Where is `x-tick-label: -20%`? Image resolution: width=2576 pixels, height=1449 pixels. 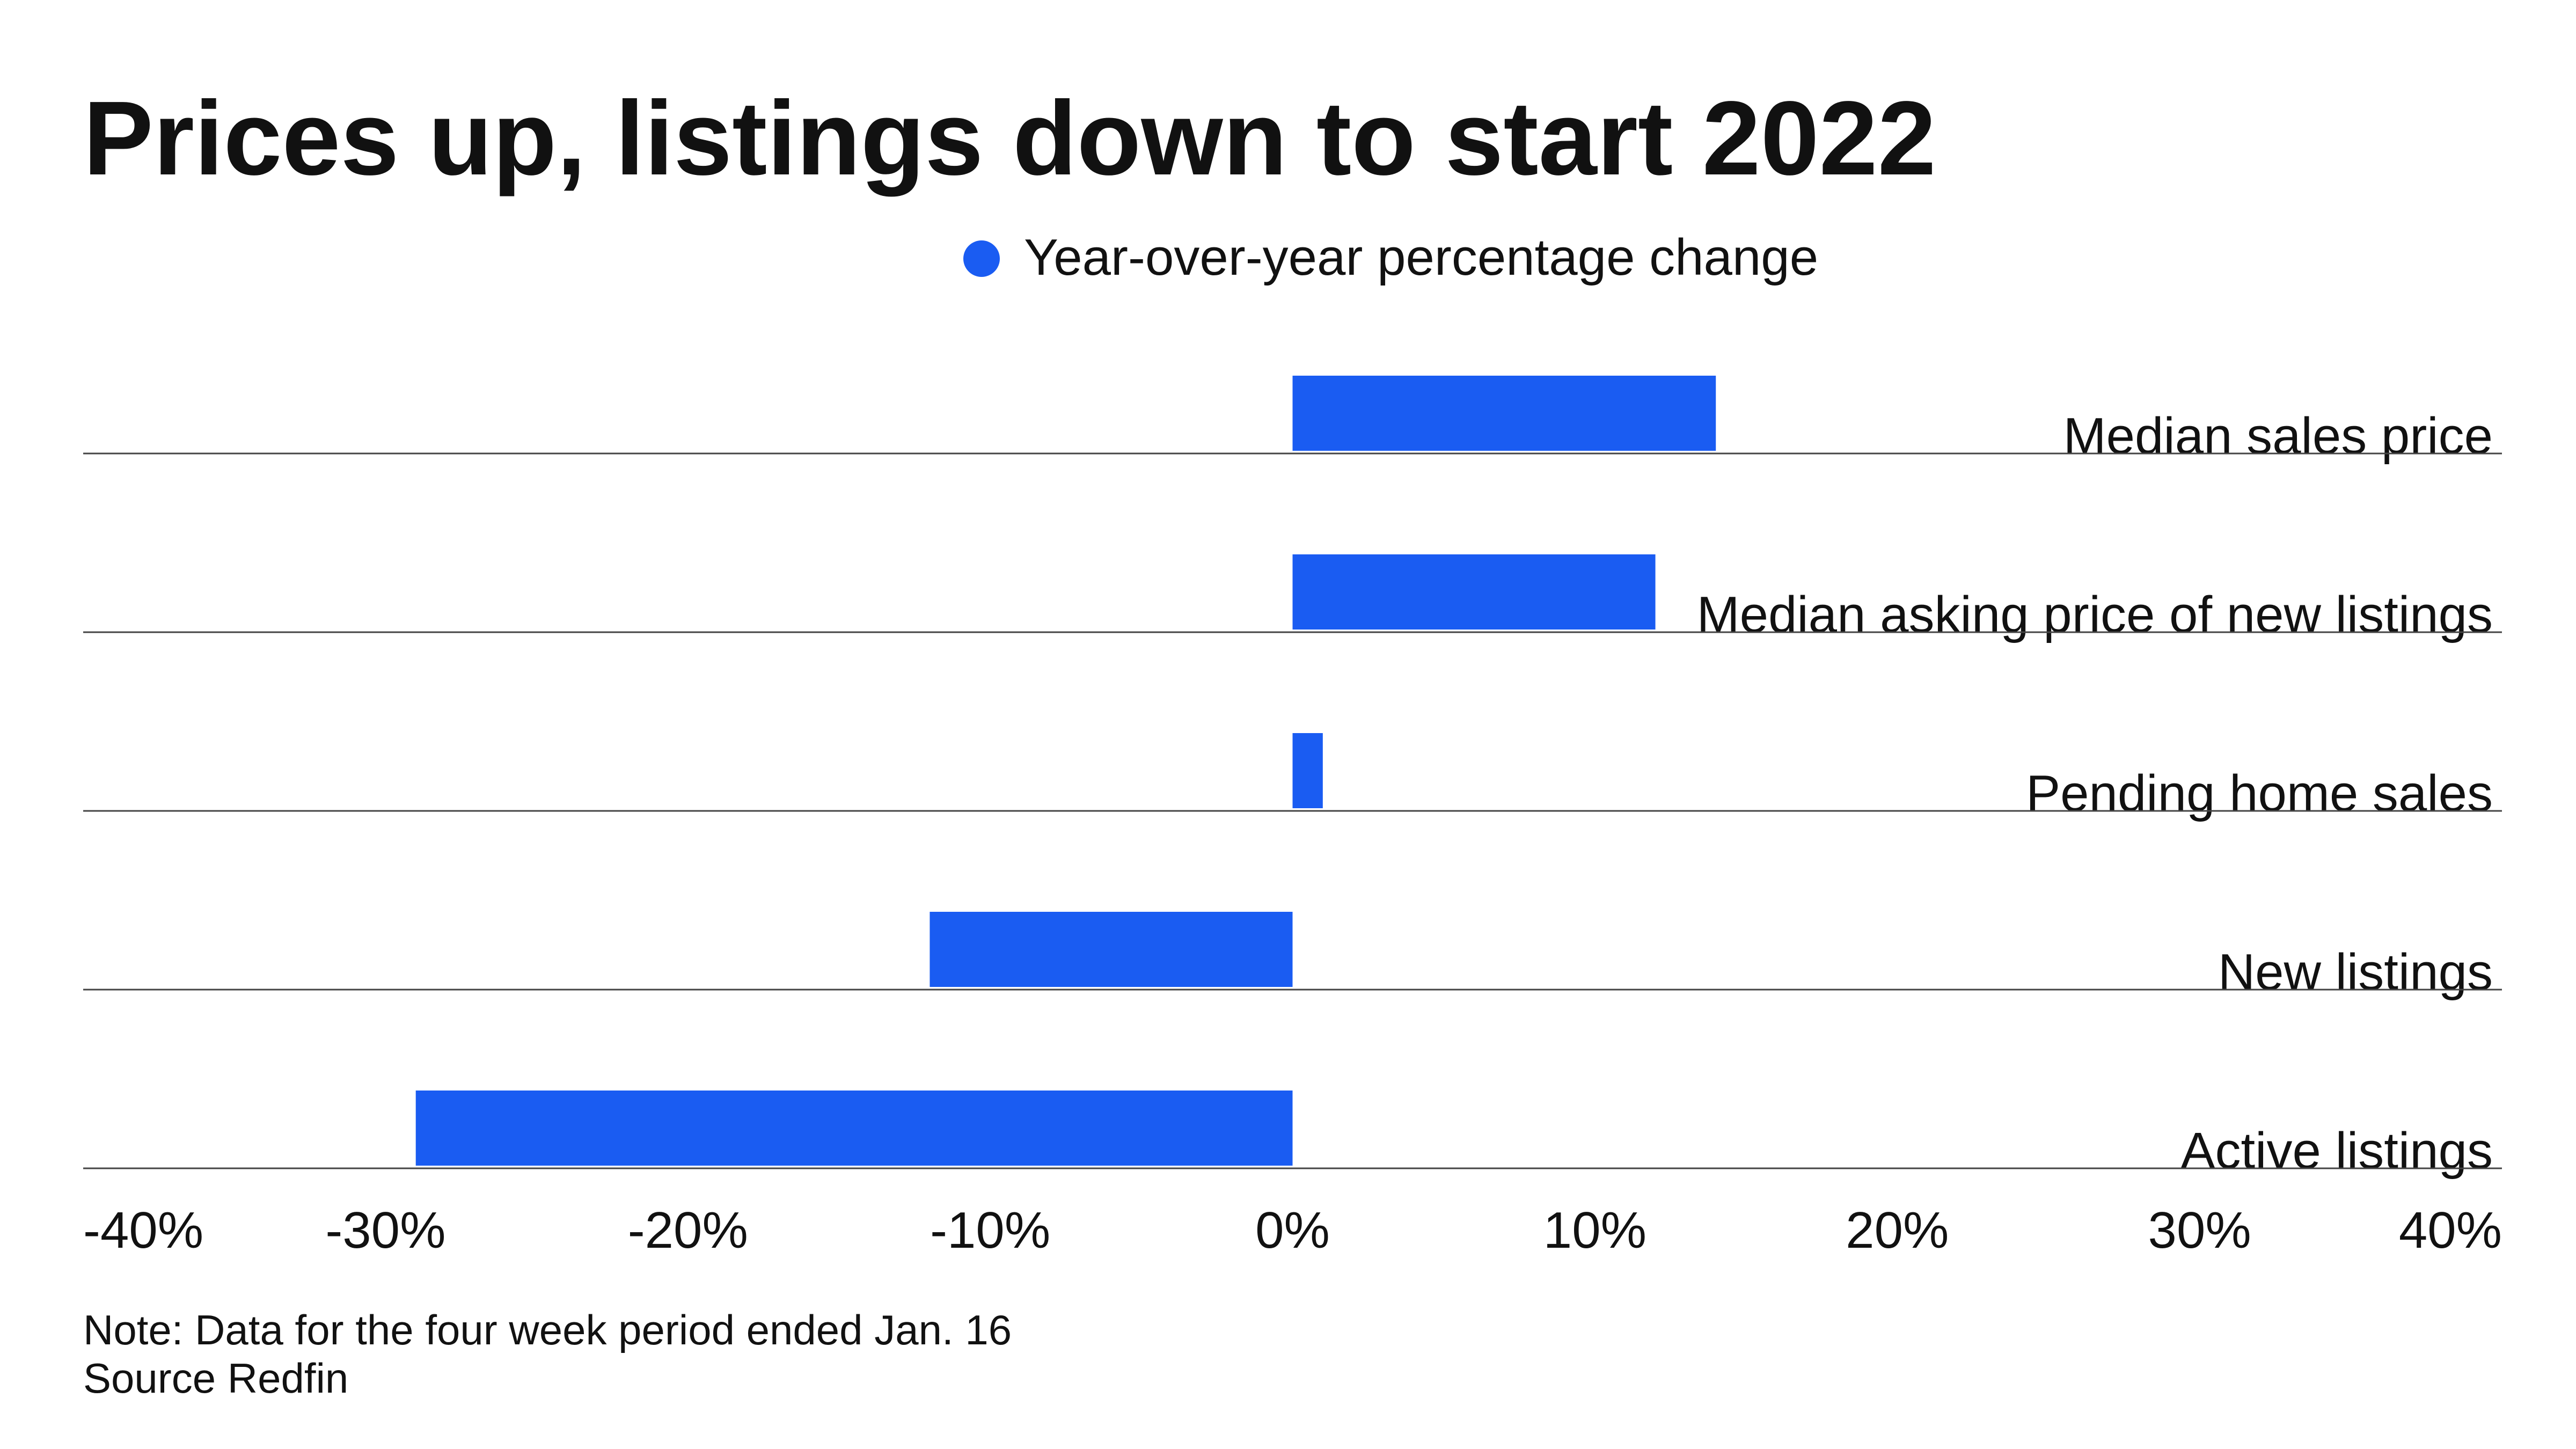 x-tick-label: -20% is located at coordinates (688, 1230).